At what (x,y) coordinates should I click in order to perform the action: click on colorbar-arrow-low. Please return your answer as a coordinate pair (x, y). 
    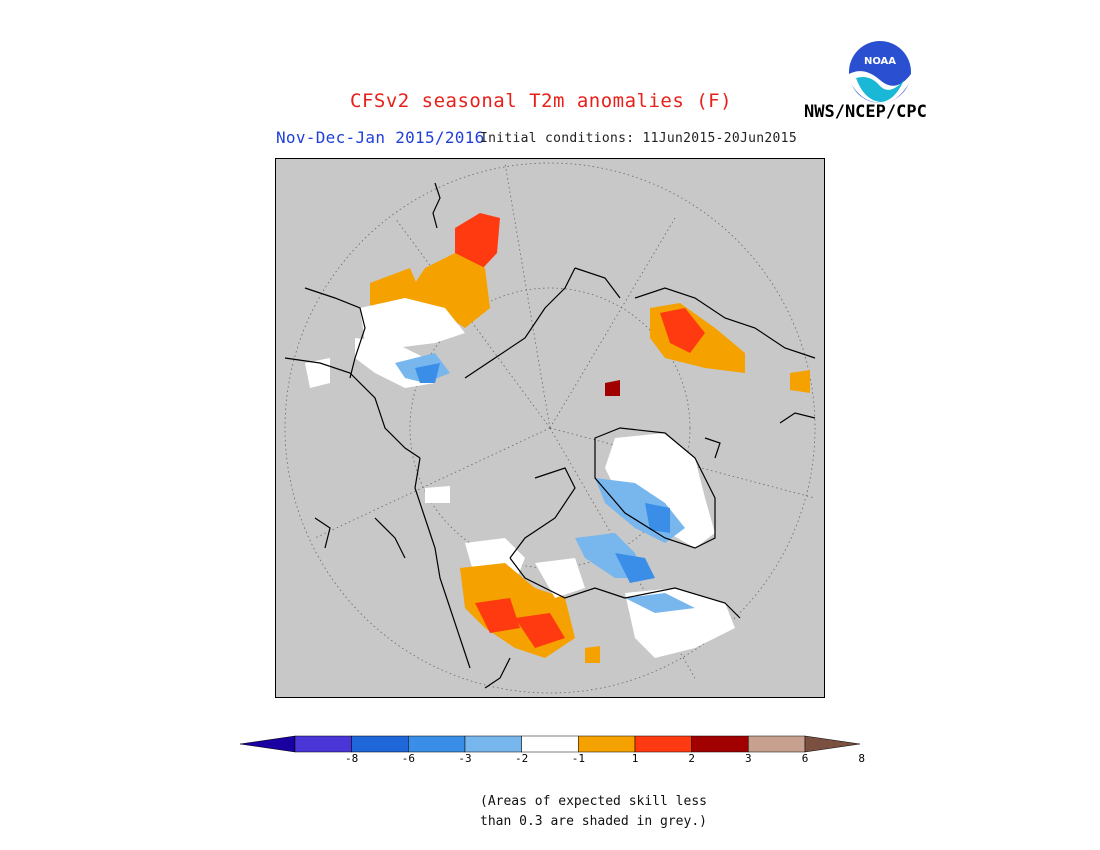
    Looking at the image, I should click on (268, 744).